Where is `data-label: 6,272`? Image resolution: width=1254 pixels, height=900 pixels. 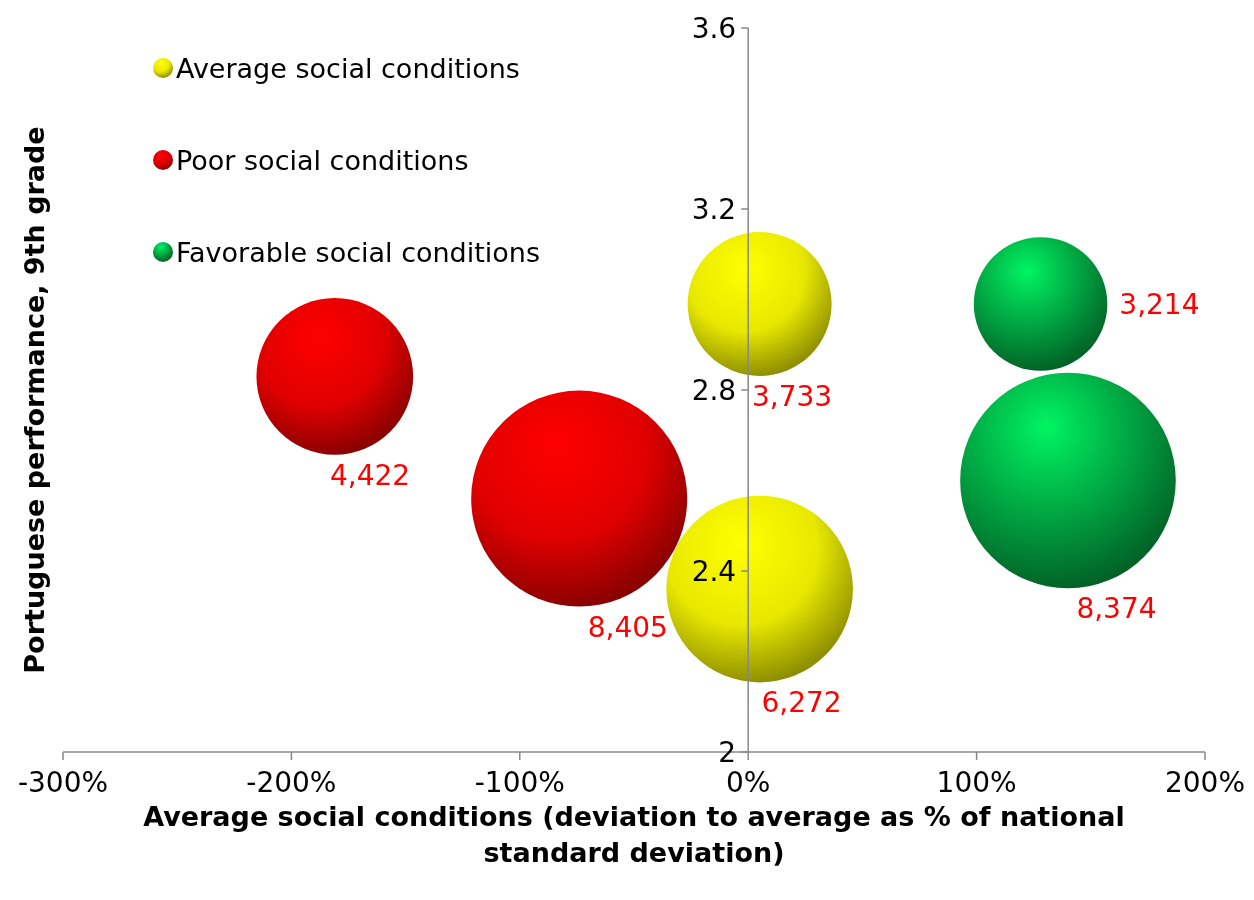 data-label: 6,272 is located at coordinates (801, 703).